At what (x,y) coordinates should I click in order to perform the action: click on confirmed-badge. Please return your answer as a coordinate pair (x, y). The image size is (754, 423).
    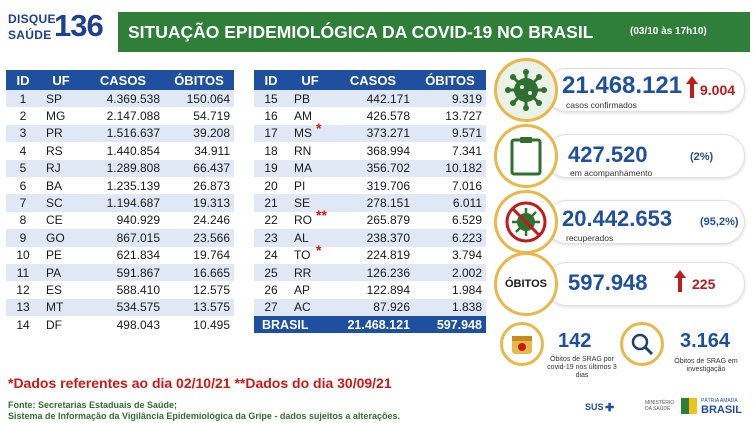
    Looking at the image, I should click on (526, 90).